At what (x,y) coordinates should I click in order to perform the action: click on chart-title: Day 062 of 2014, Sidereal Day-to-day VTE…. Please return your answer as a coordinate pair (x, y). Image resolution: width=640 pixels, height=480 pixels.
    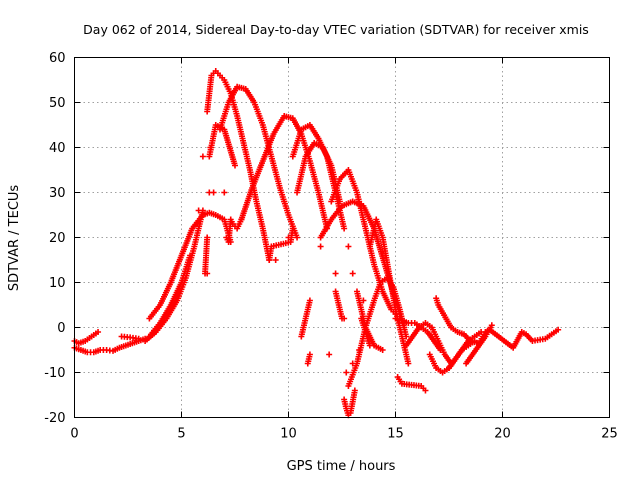
    Looking at the image, I should click on (336, 29).